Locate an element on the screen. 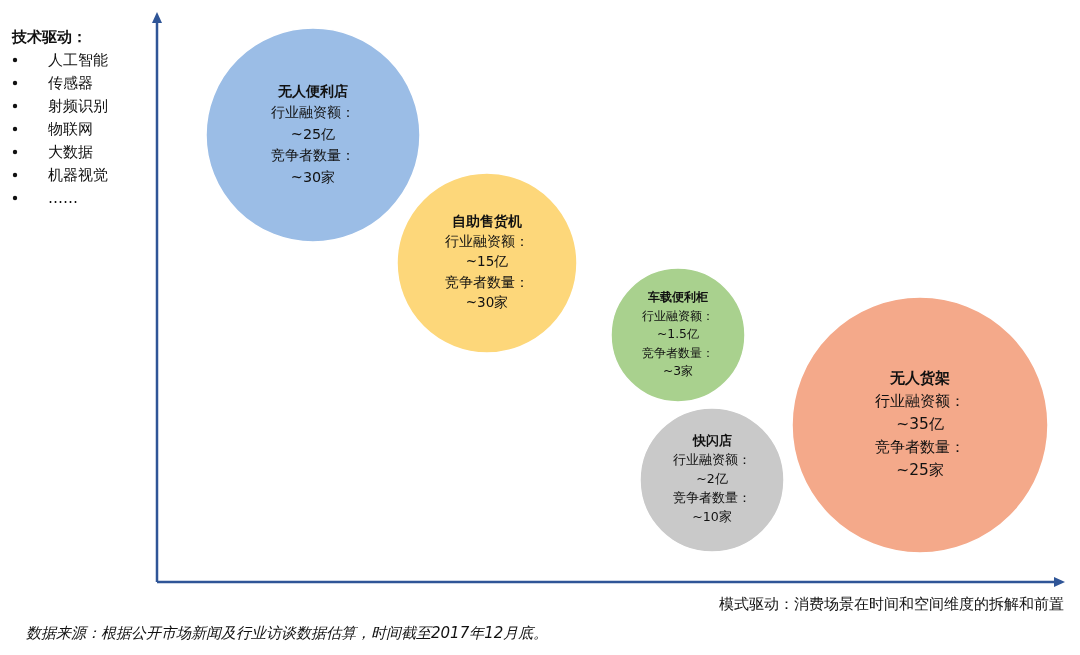  text: 机器视觉 is located at coordinates (78, 175).